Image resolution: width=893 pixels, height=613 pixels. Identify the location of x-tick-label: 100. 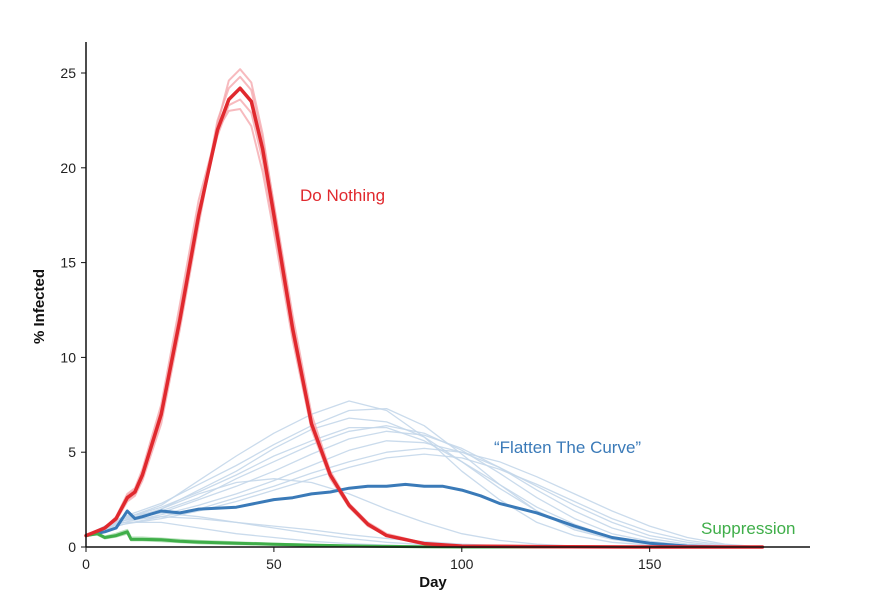
(462, 564).